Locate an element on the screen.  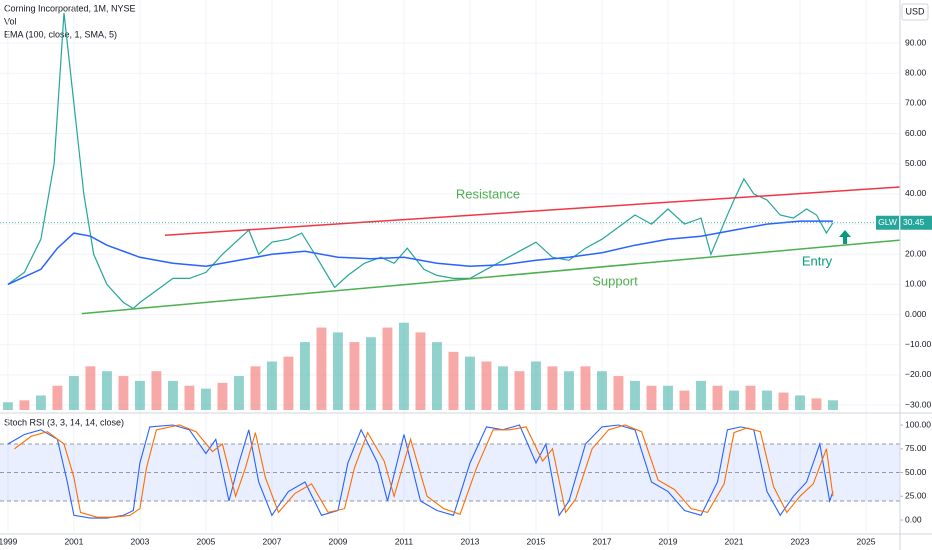
x-tick-label: 2005 is located at coordinates (205, 541).